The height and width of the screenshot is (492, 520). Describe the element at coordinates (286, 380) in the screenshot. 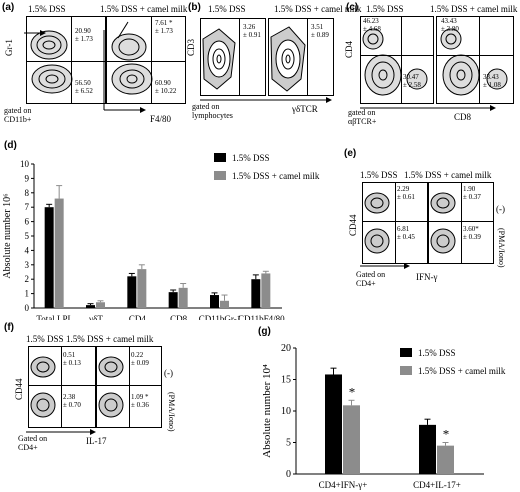

I see `y-tick-label: 15` at that location.